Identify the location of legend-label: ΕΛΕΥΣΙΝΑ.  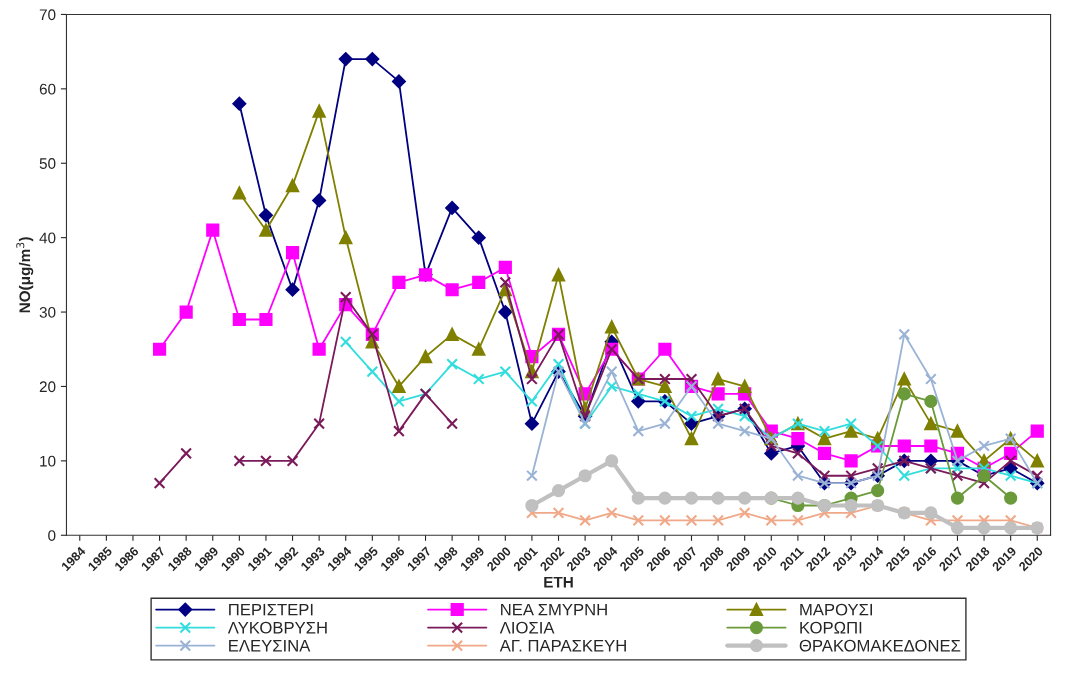
(270, 645).